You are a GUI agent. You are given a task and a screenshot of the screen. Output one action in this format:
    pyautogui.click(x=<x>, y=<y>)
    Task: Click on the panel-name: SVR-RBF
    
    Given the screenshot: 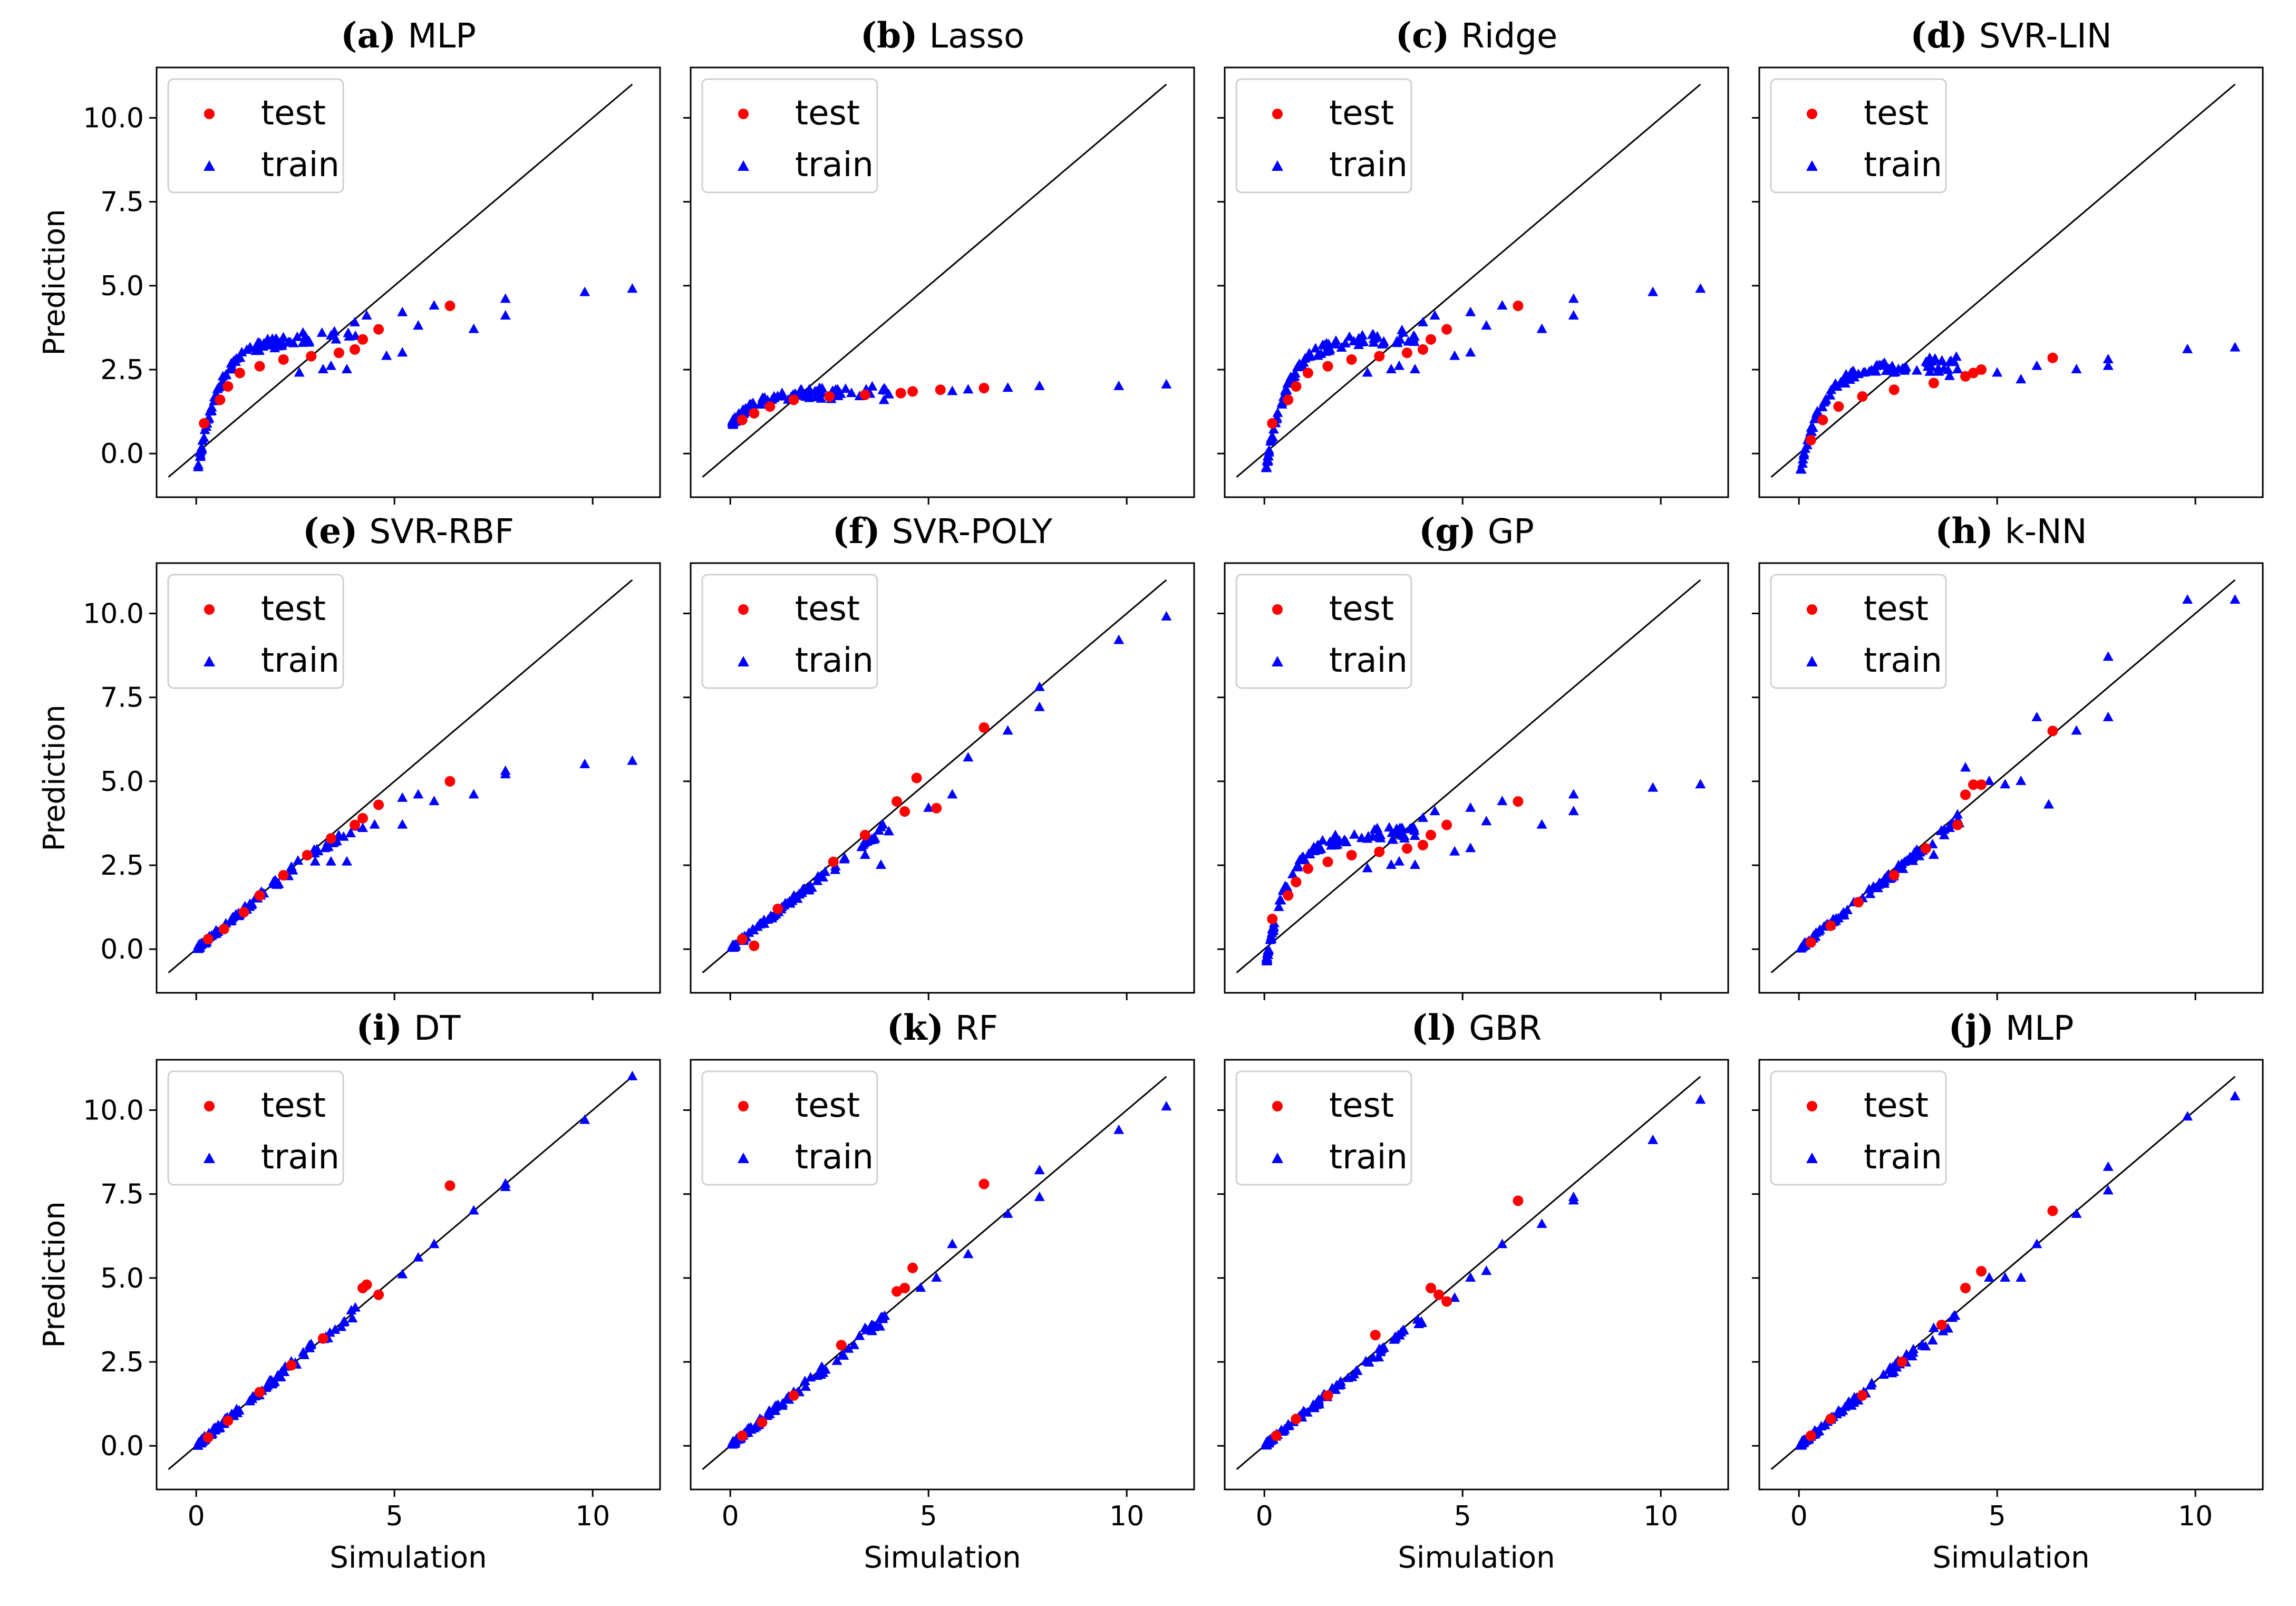 What is the action you would take?
    pyautogui.click(x=441, y=532)
    